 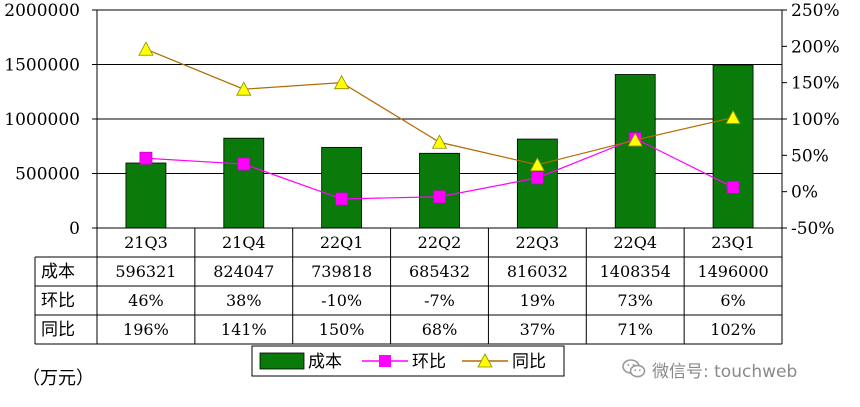 I want to click on y2-tick-label: -50%, so click(x=813, y=229).